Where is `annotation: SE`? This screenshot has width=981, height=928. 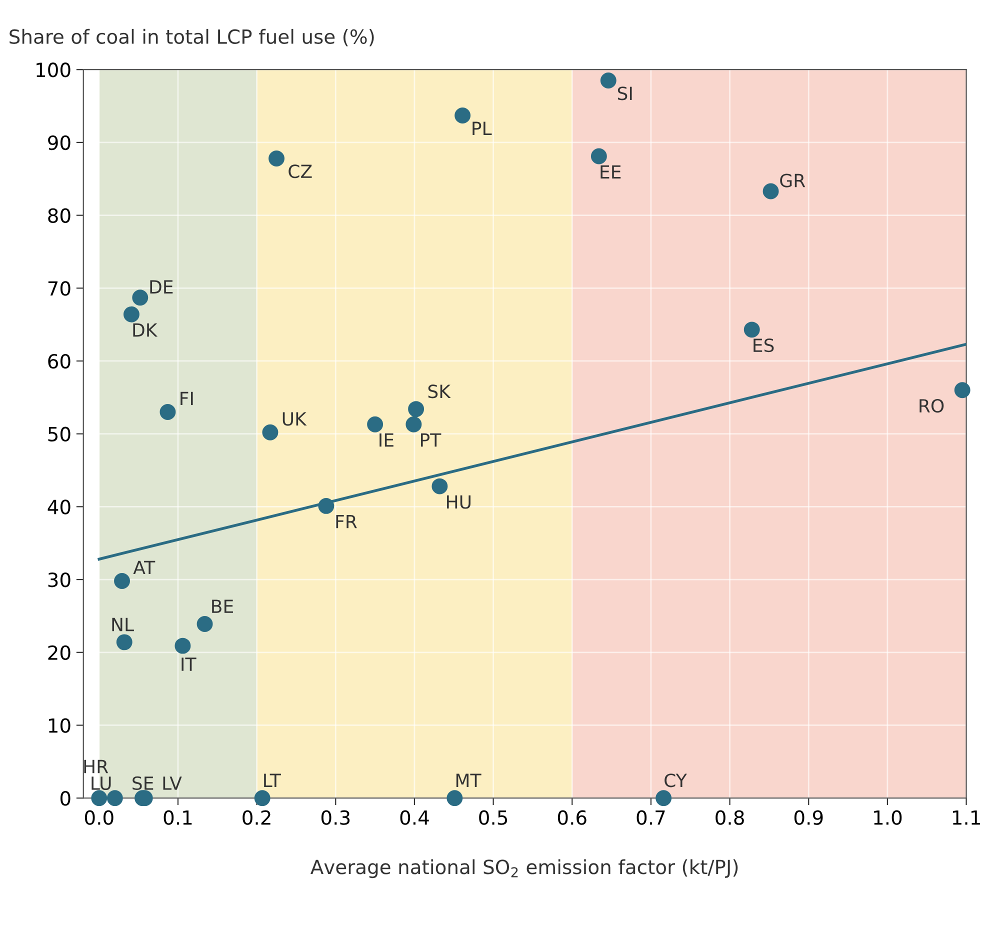 annotation: SE is located at coordinates (143, 783).